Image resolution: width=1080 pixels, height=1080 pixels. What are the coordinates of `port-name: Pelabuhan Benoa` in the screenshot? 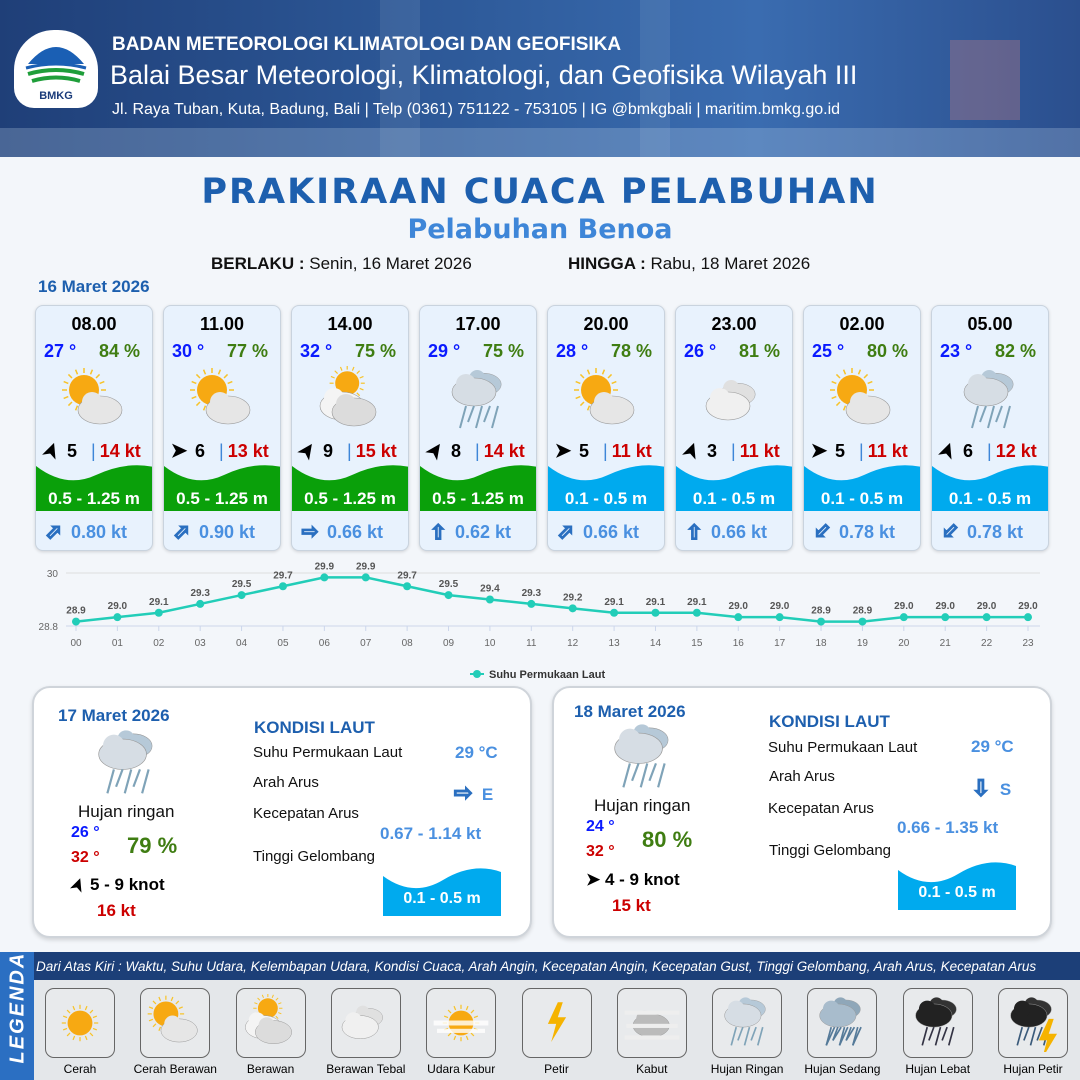 It's located at (540, 229).